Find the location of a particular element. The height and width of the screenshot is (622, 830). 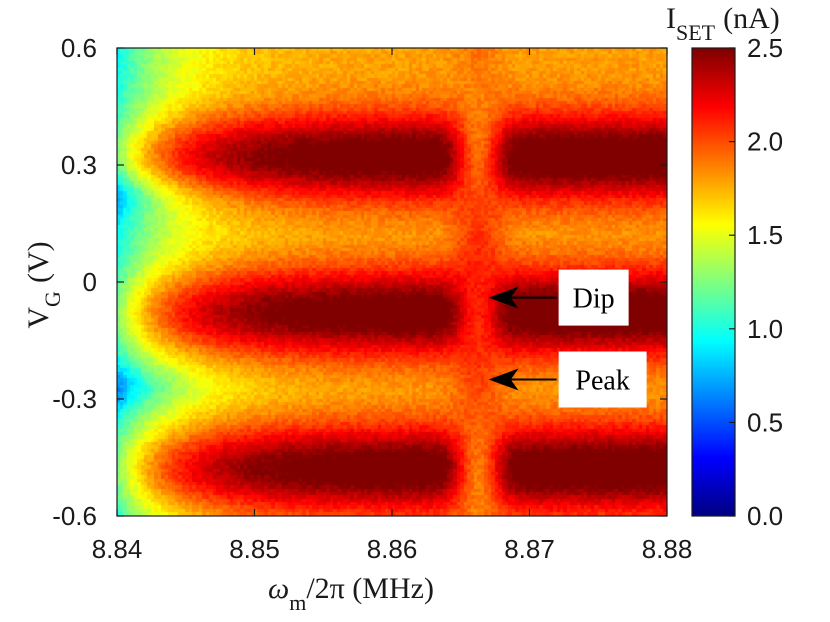

annotation-label: Dip is located at coordinates (594, 299).